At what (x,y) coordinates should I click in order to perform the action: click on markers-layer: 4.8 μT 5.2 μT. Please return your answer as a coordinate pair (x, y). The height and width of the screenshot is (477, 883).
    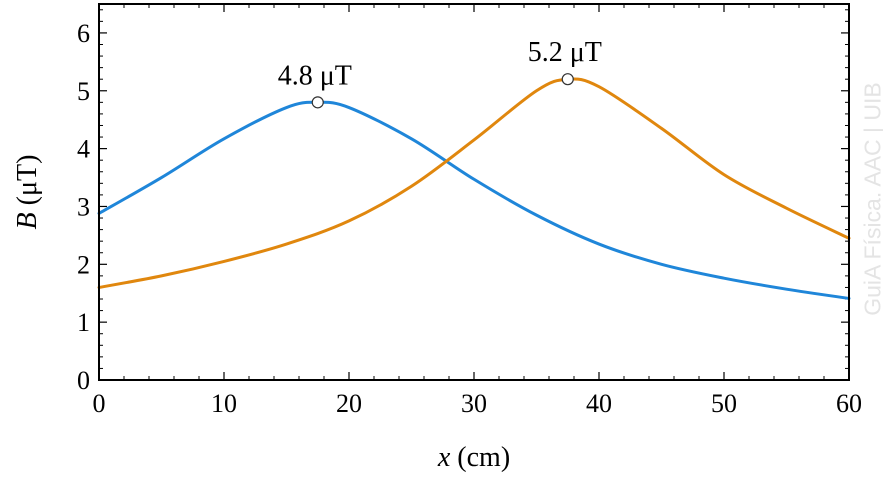
    Looking at the image, I should click on (440, 73).